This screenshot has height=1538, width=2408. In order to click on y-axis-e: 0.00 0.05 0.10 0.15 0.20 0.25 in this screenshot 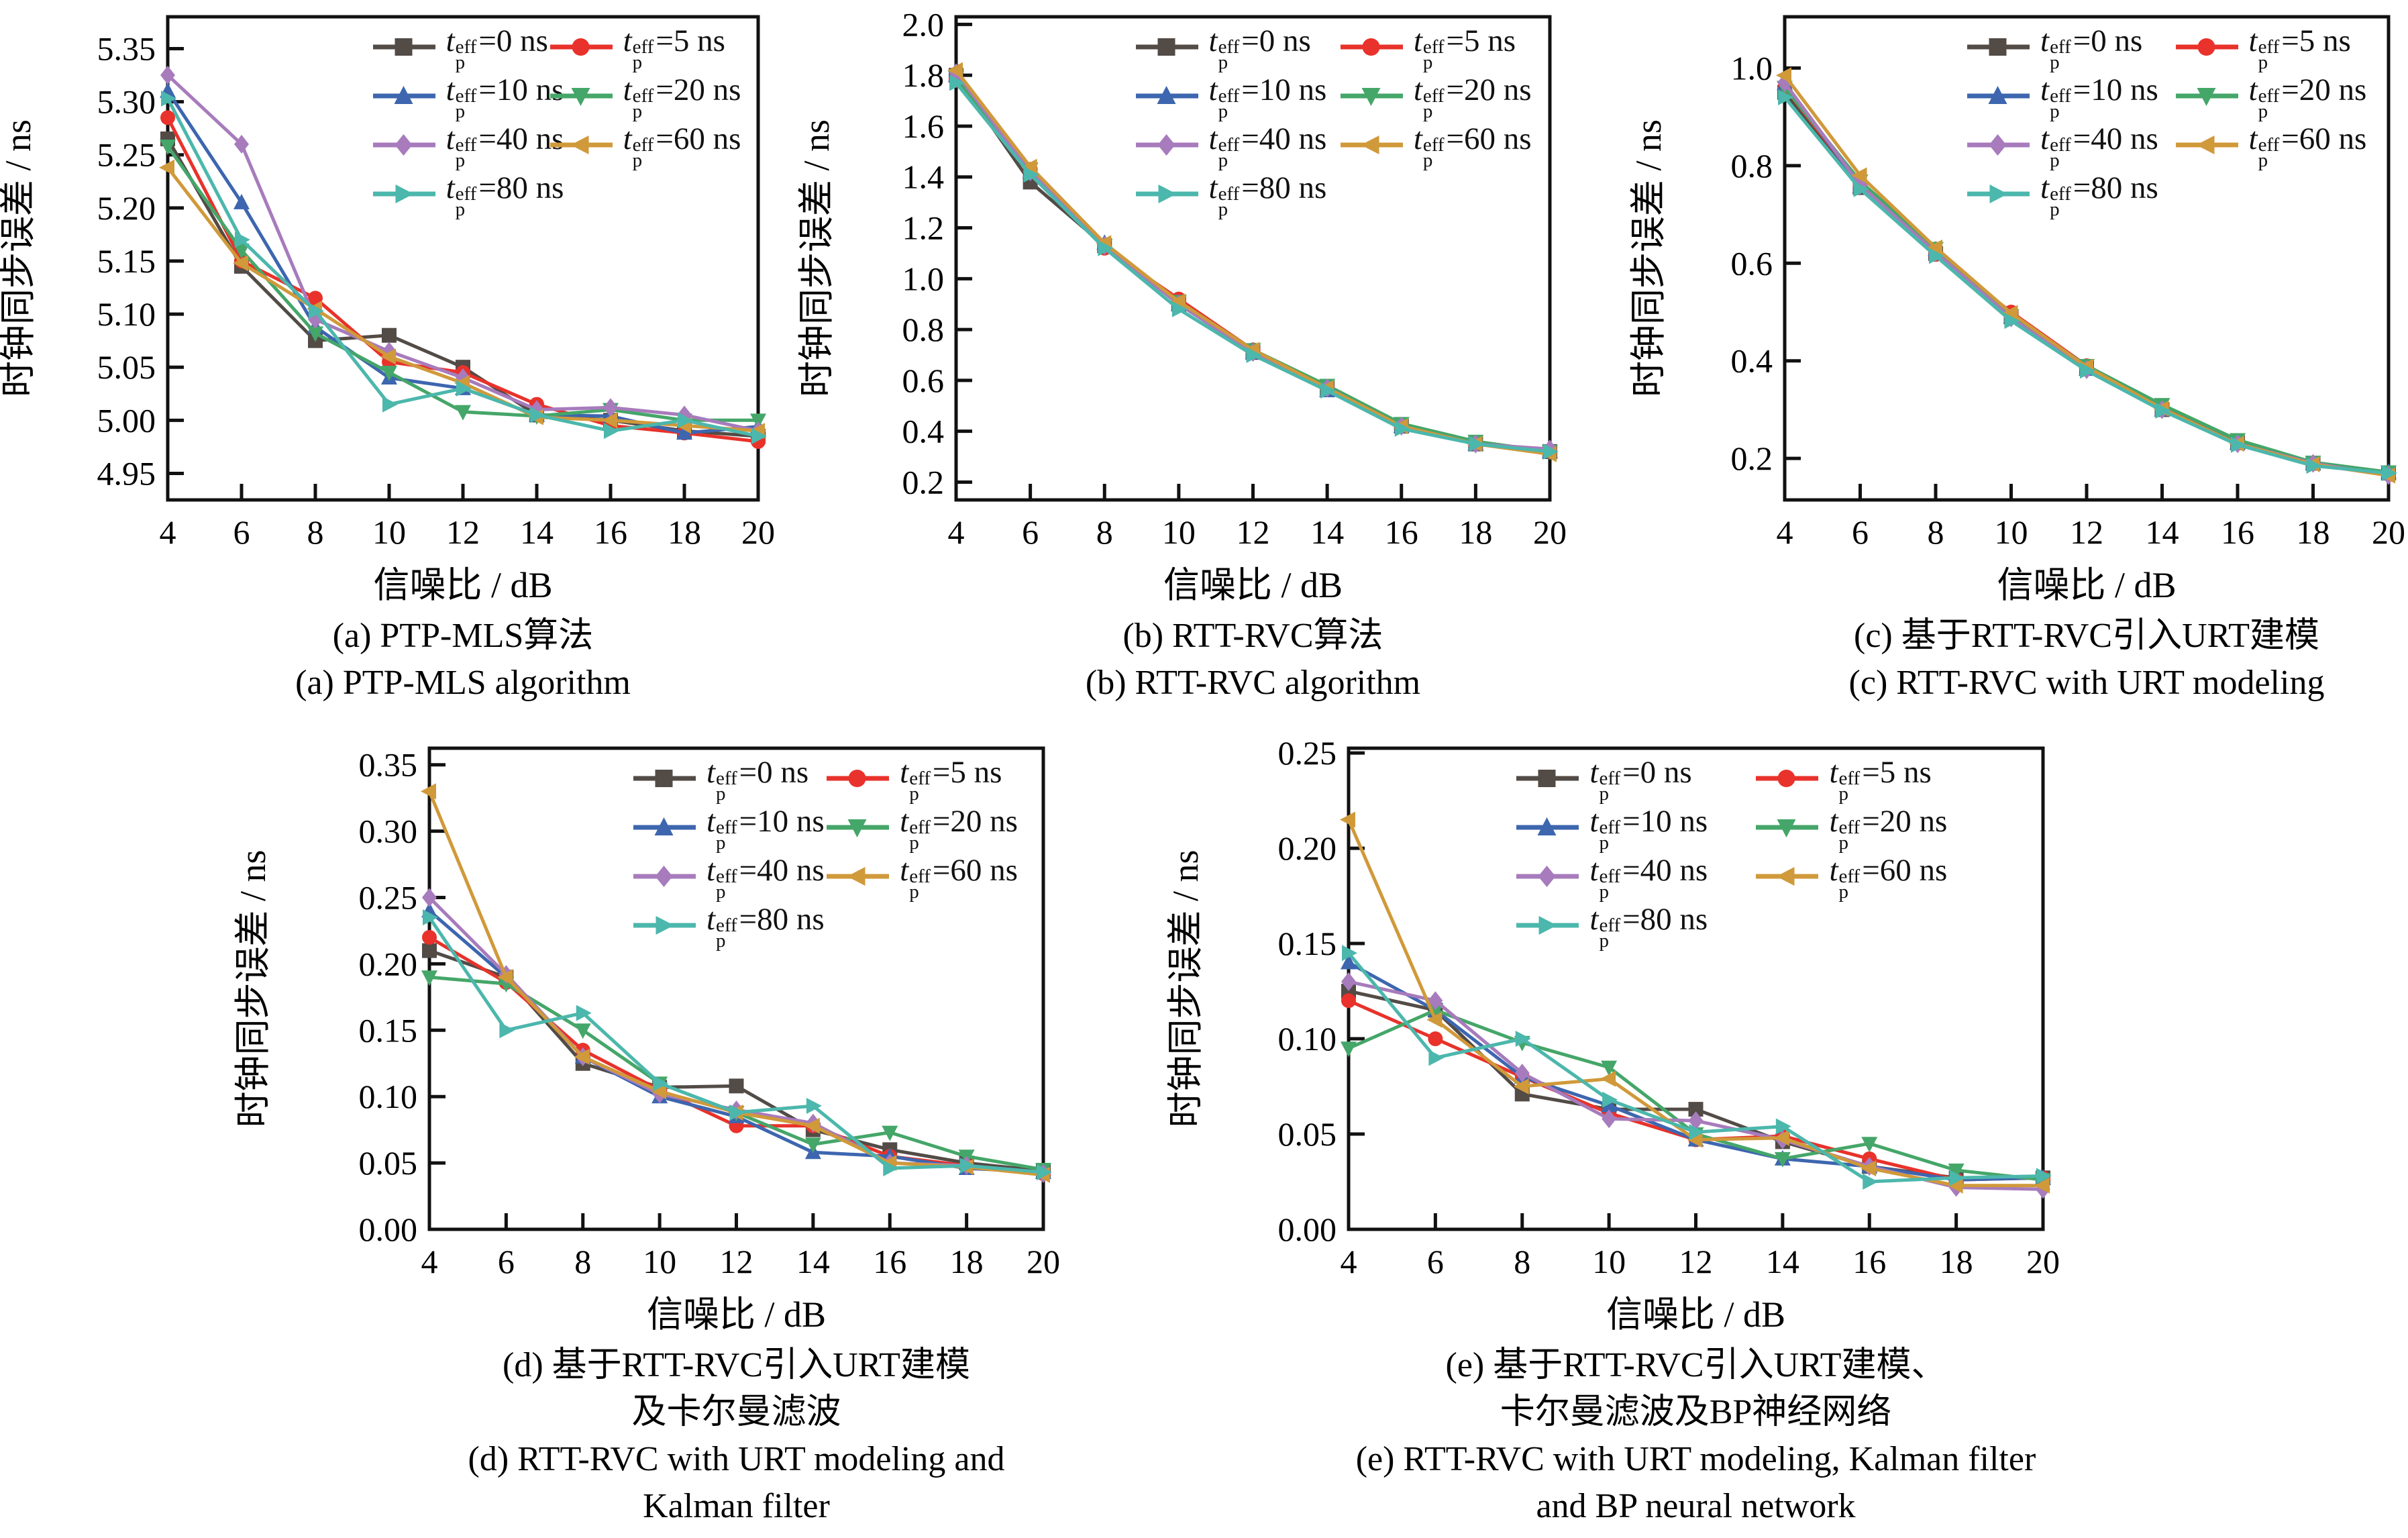, I will do `click(1321, 991)`.